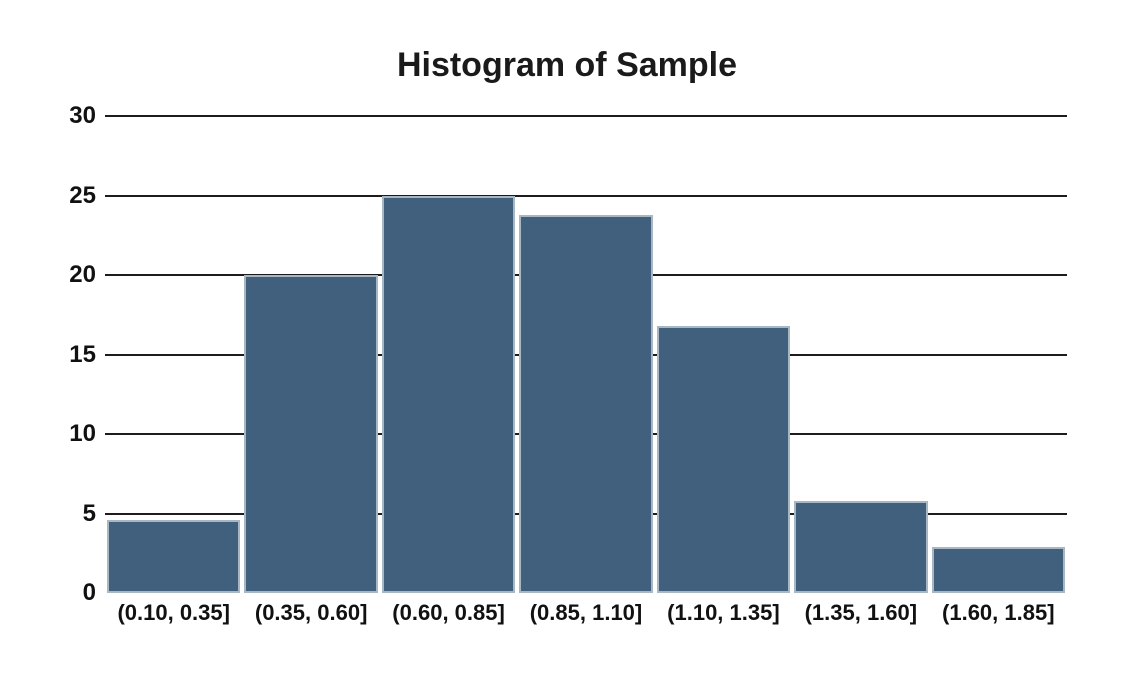 This screenshot has height=675, width=1134. Describe the element at coordinates (82, 115) in the screenshot. I see `y-axis-tick-label: 30` at that location.